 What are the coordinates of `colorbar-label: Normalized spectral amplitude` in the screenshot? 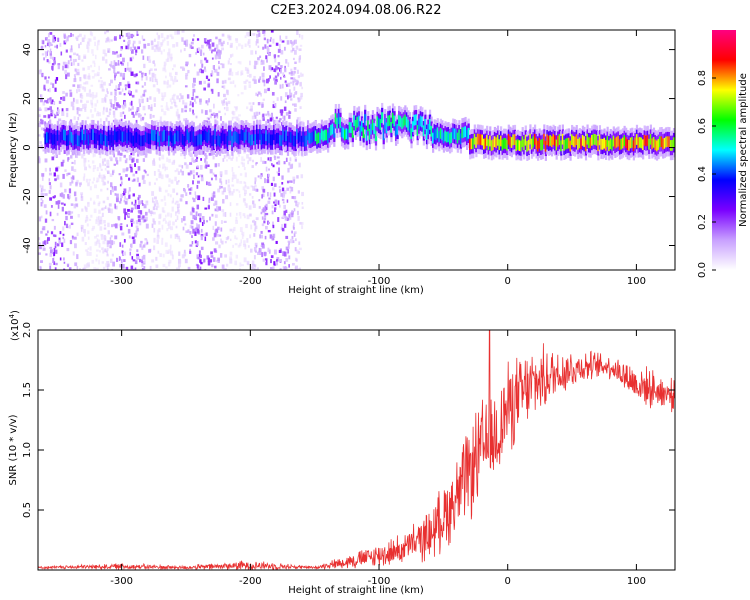 It's located at (743, 150).